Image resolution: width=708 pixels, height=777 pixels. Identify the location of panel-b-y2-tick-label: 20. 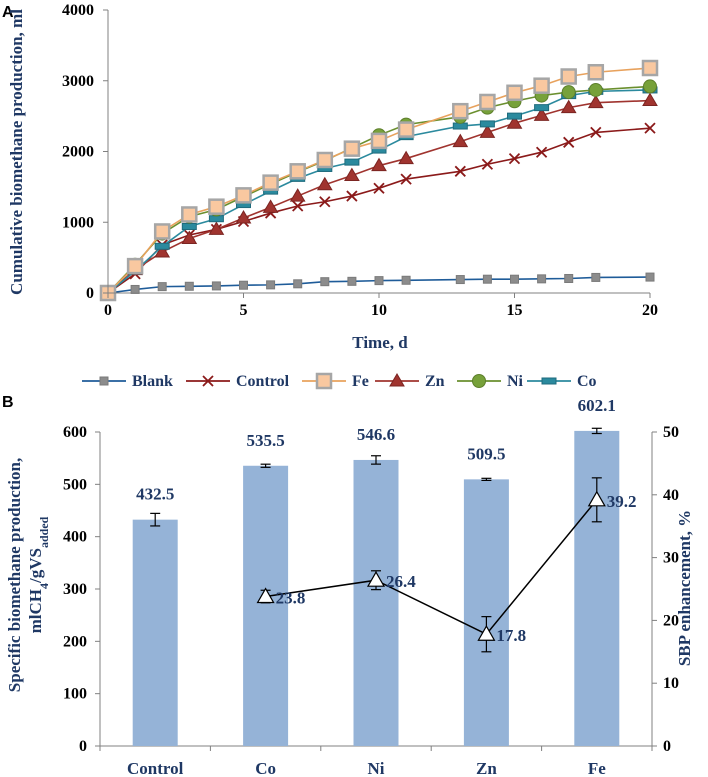
(671, 620).